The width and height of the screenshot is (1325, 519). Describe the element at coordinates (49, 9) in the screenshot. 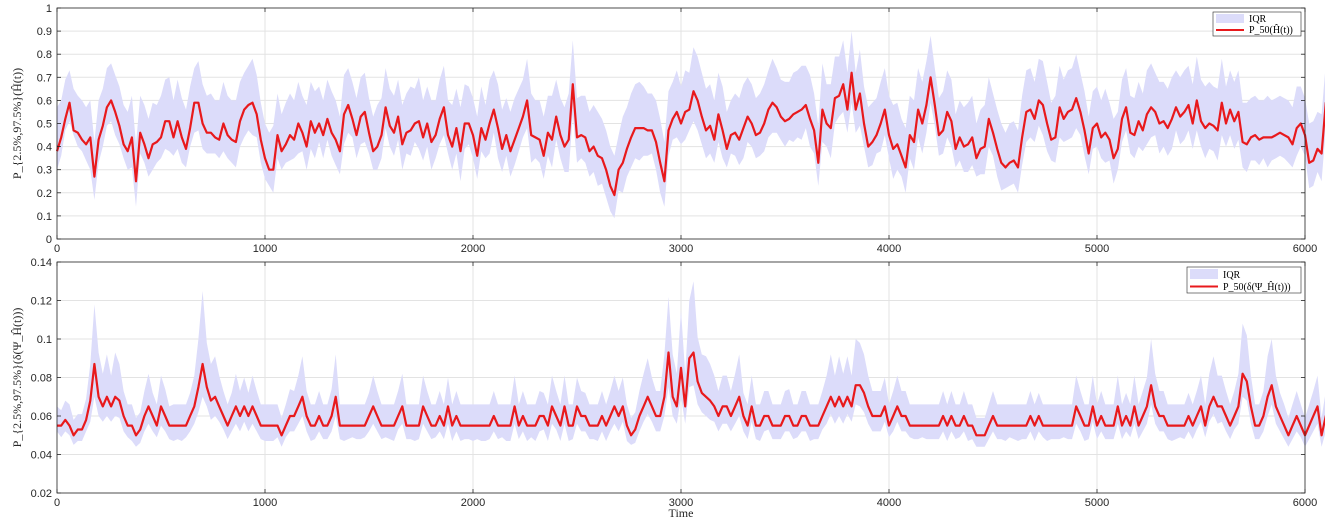

I see `y-tick-label: 1` at that location.